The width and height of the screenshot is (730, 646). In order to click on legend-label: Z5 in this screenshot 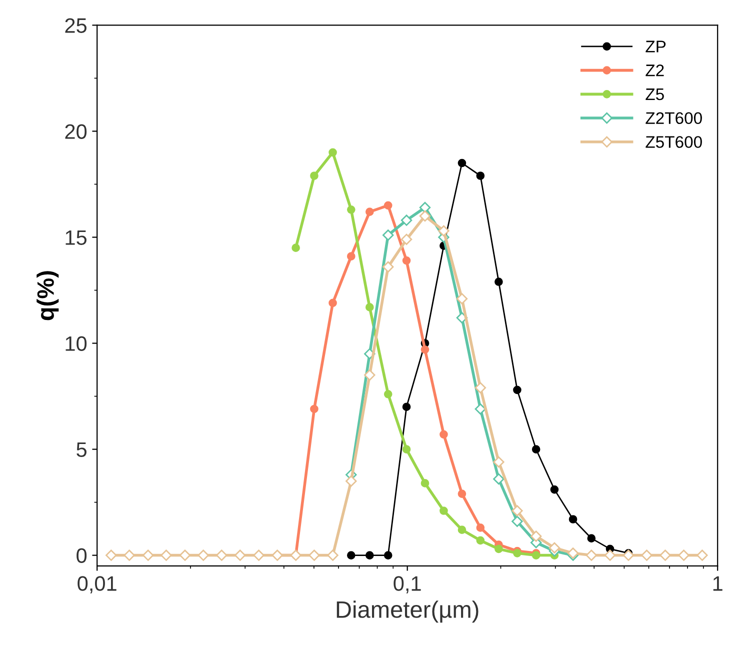, I will do `click(655, 94)`.